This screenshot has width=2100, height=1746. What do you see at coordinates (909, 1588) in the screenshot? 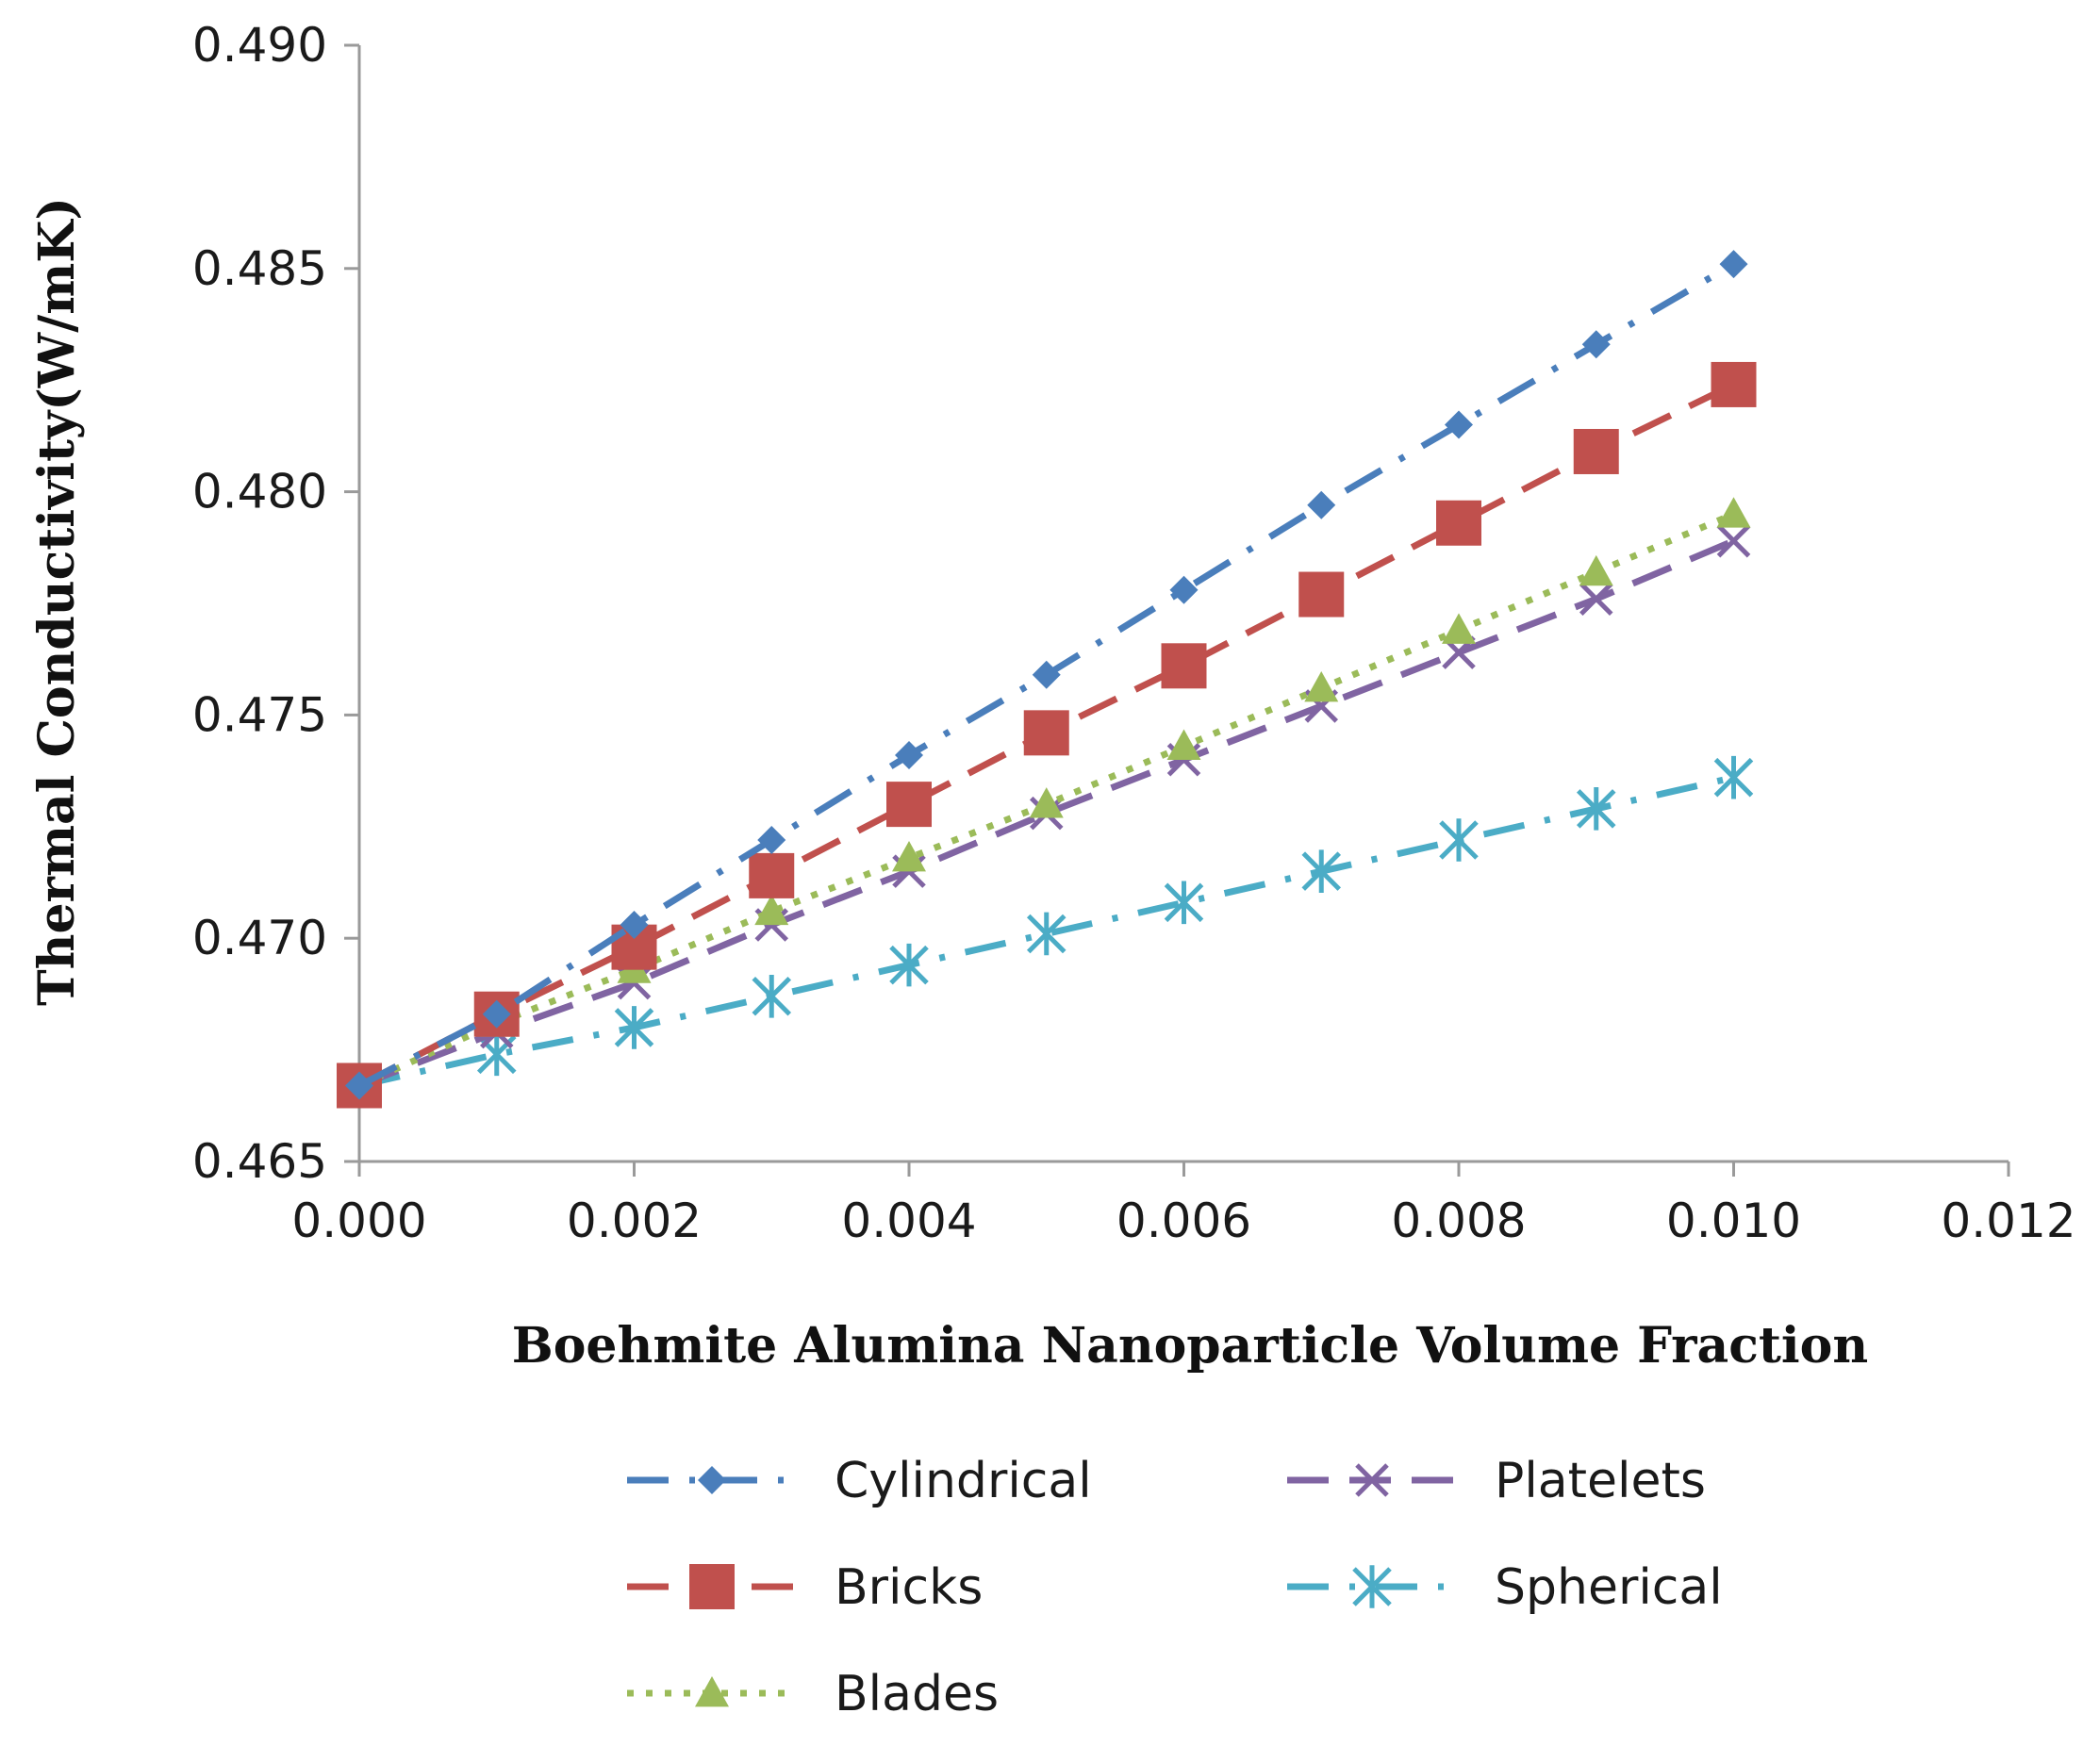
I see `legend-label: Bricks` at bounding box center [909, 1588].